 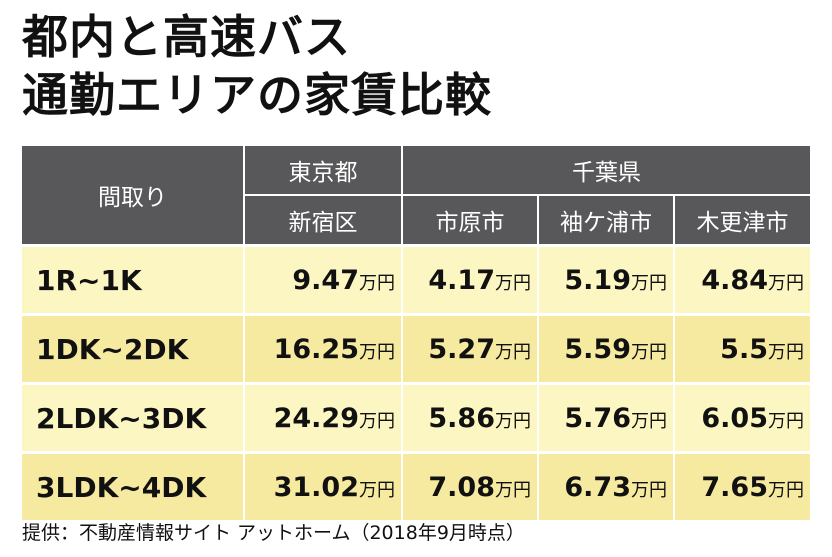 I want to click on title-line-1: 都内と高速バス, so click(x=186, y=37).